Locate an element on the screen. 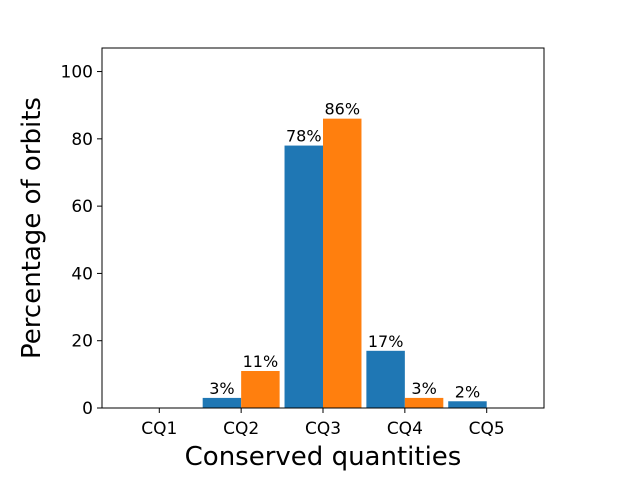 This screenshot has height=480, width=640. y-tick-label: 80 is located at coordinates (82, 140).